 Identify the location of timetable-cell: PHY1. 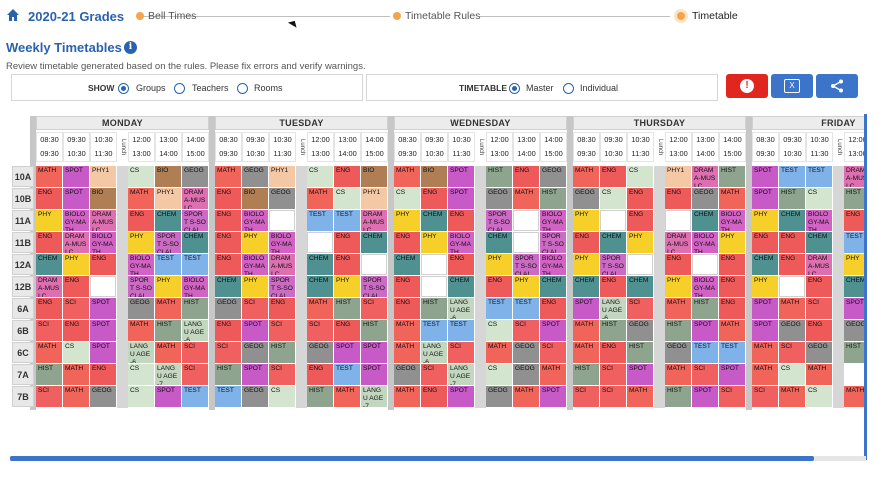
(678, 176).